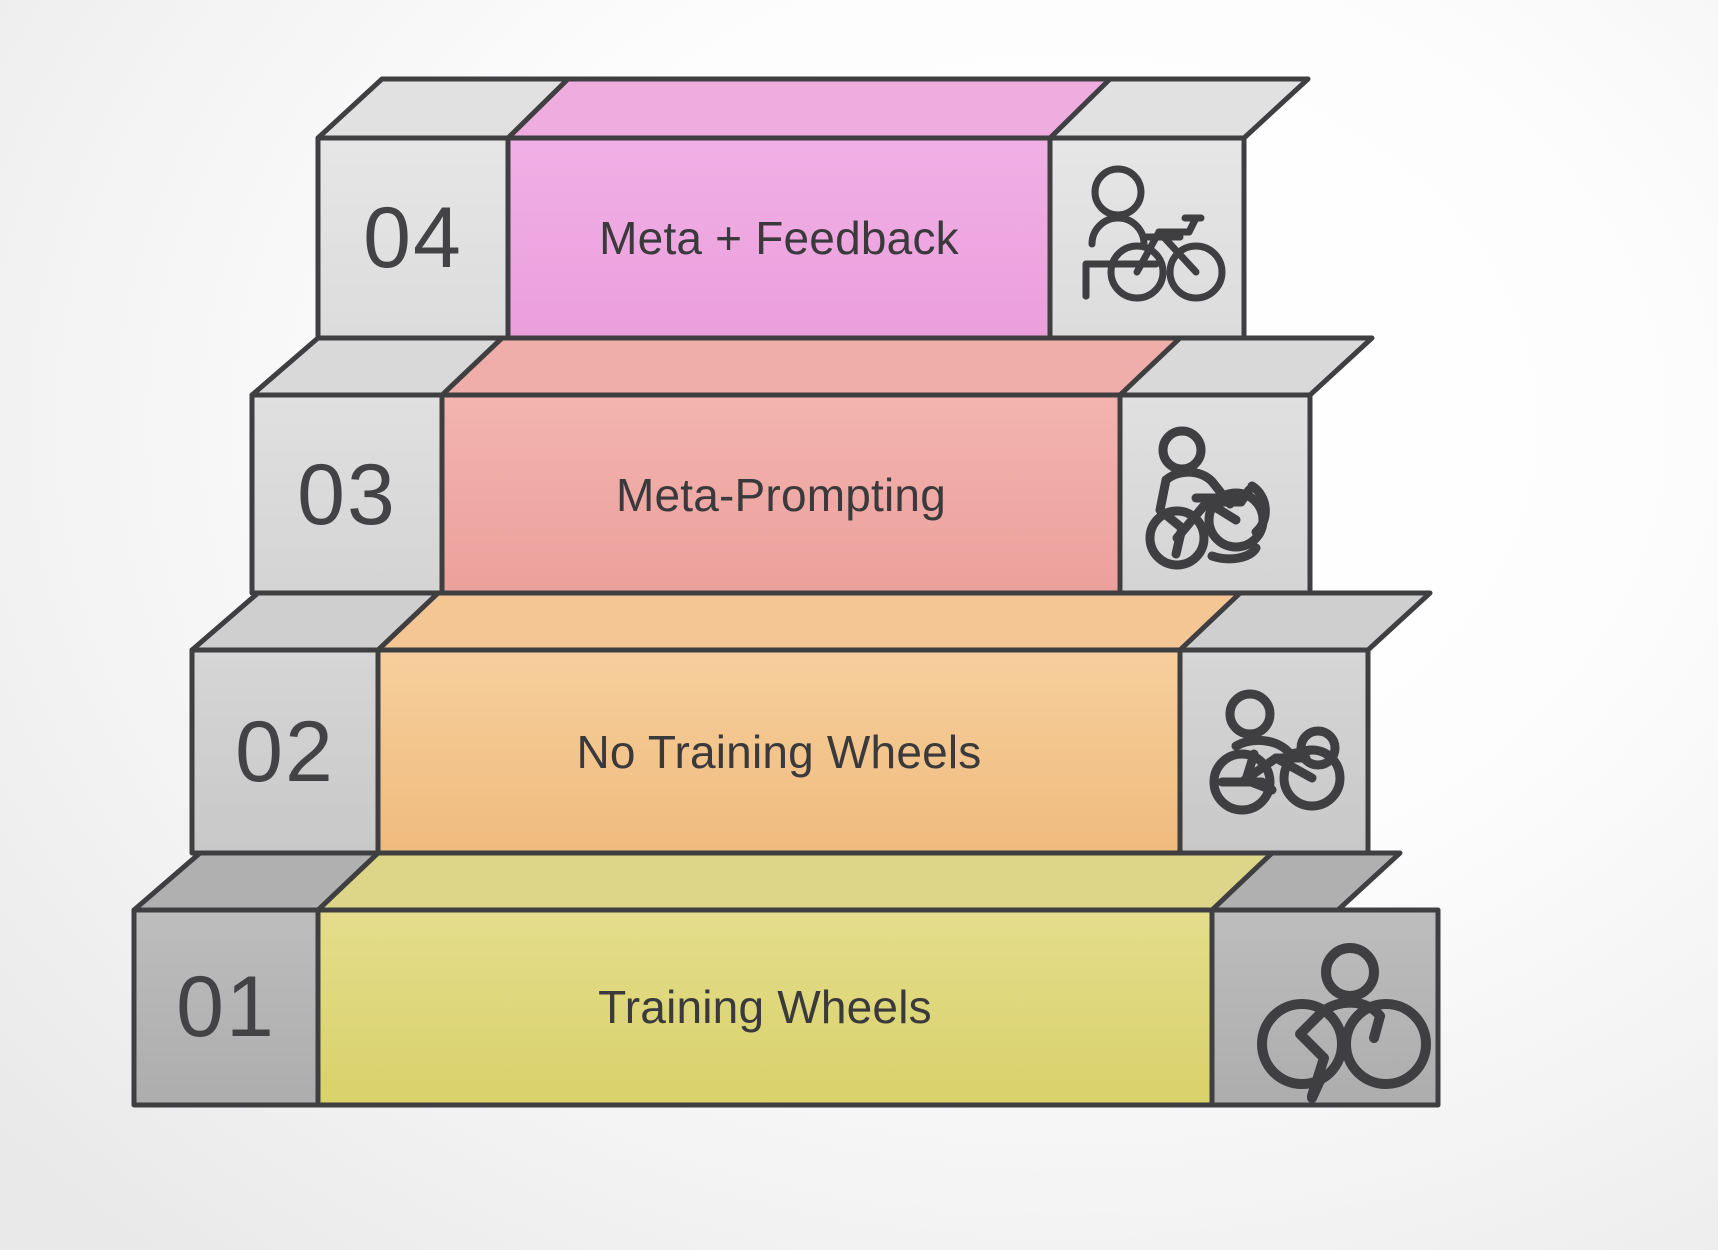  Describe the element at coordinates (809, 621) in the screenshot. I see `tier-02-color-top` at that location.